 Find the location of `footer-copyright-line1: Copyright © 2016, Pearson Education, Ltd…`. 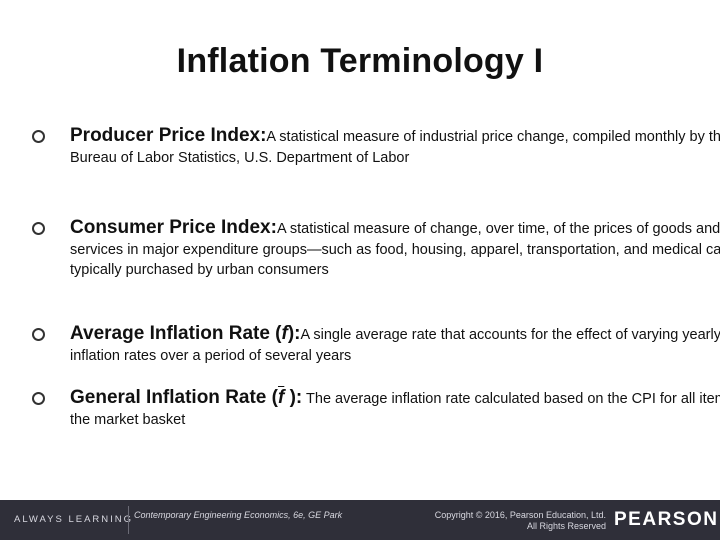

footer-copyright-line1: Copyright © 2016, Pearson Education, Ltd… is located at coordinates (520, 515).